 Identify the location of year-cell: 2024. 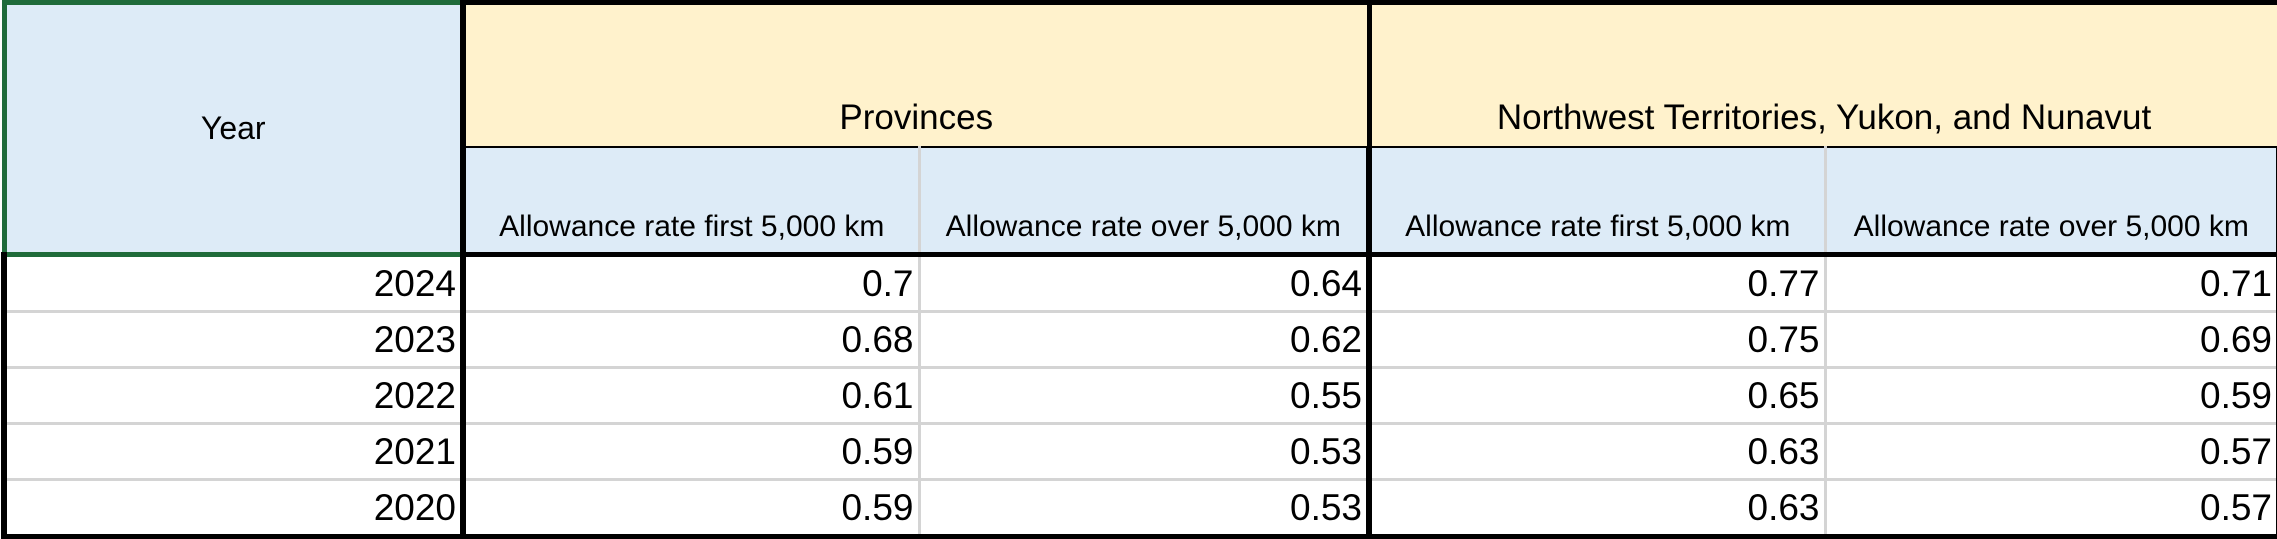
(233, 283).